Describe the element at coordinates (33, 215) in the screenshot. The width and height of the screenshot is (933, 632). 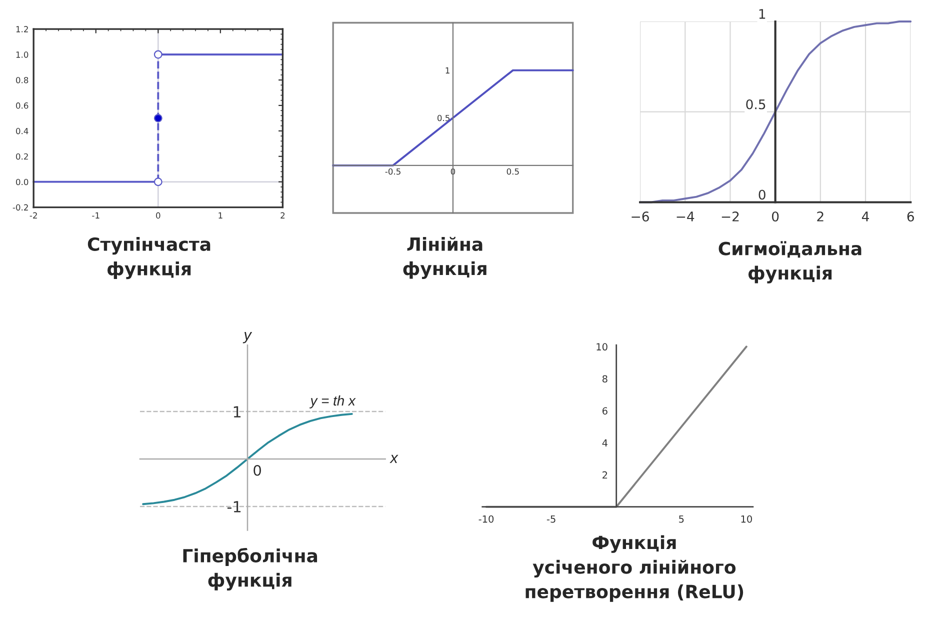
I see `x-tick-label: -2` at that location.